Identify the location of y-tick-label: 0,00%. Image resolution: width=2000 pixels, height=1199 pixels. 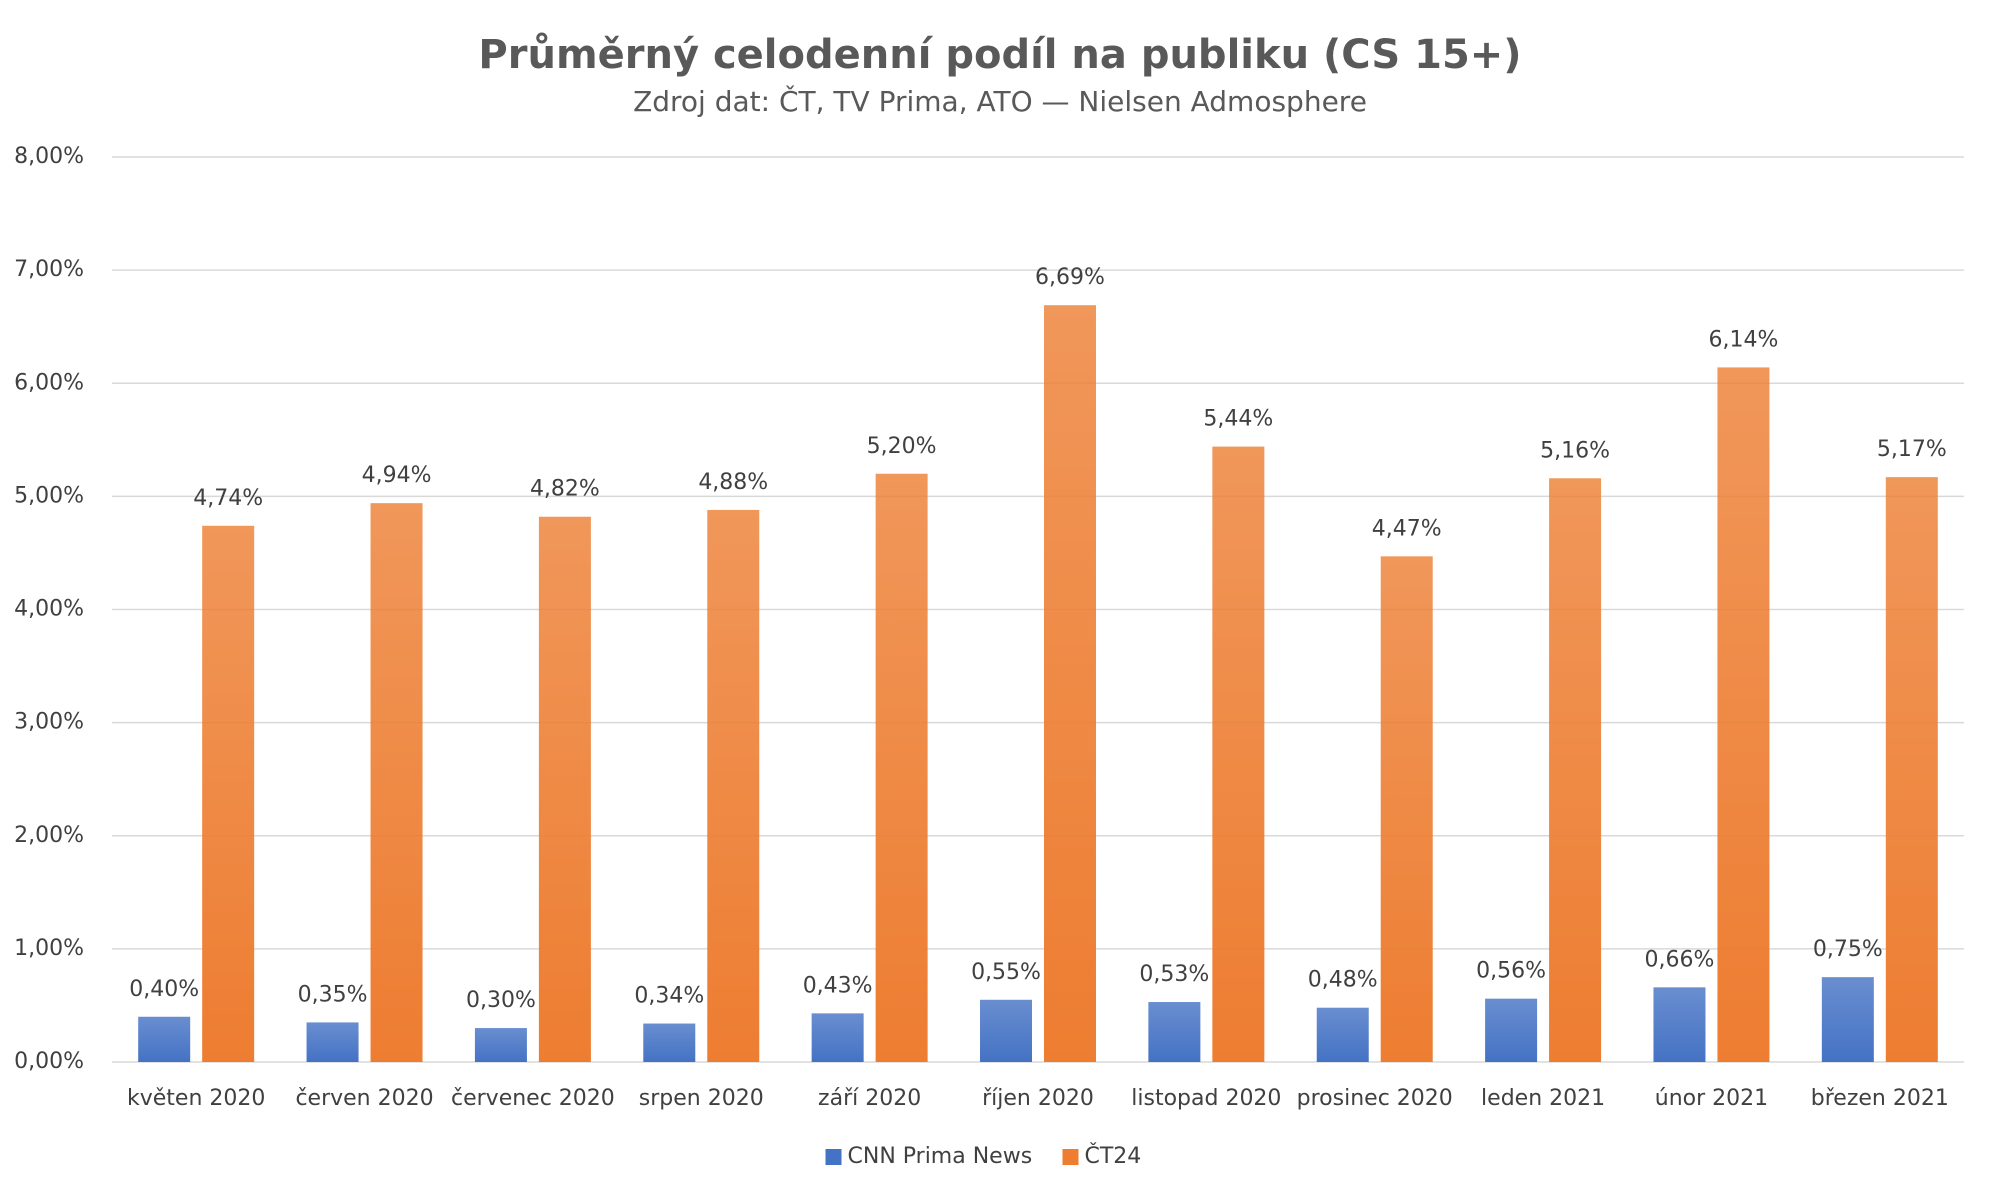
(49, 1061).